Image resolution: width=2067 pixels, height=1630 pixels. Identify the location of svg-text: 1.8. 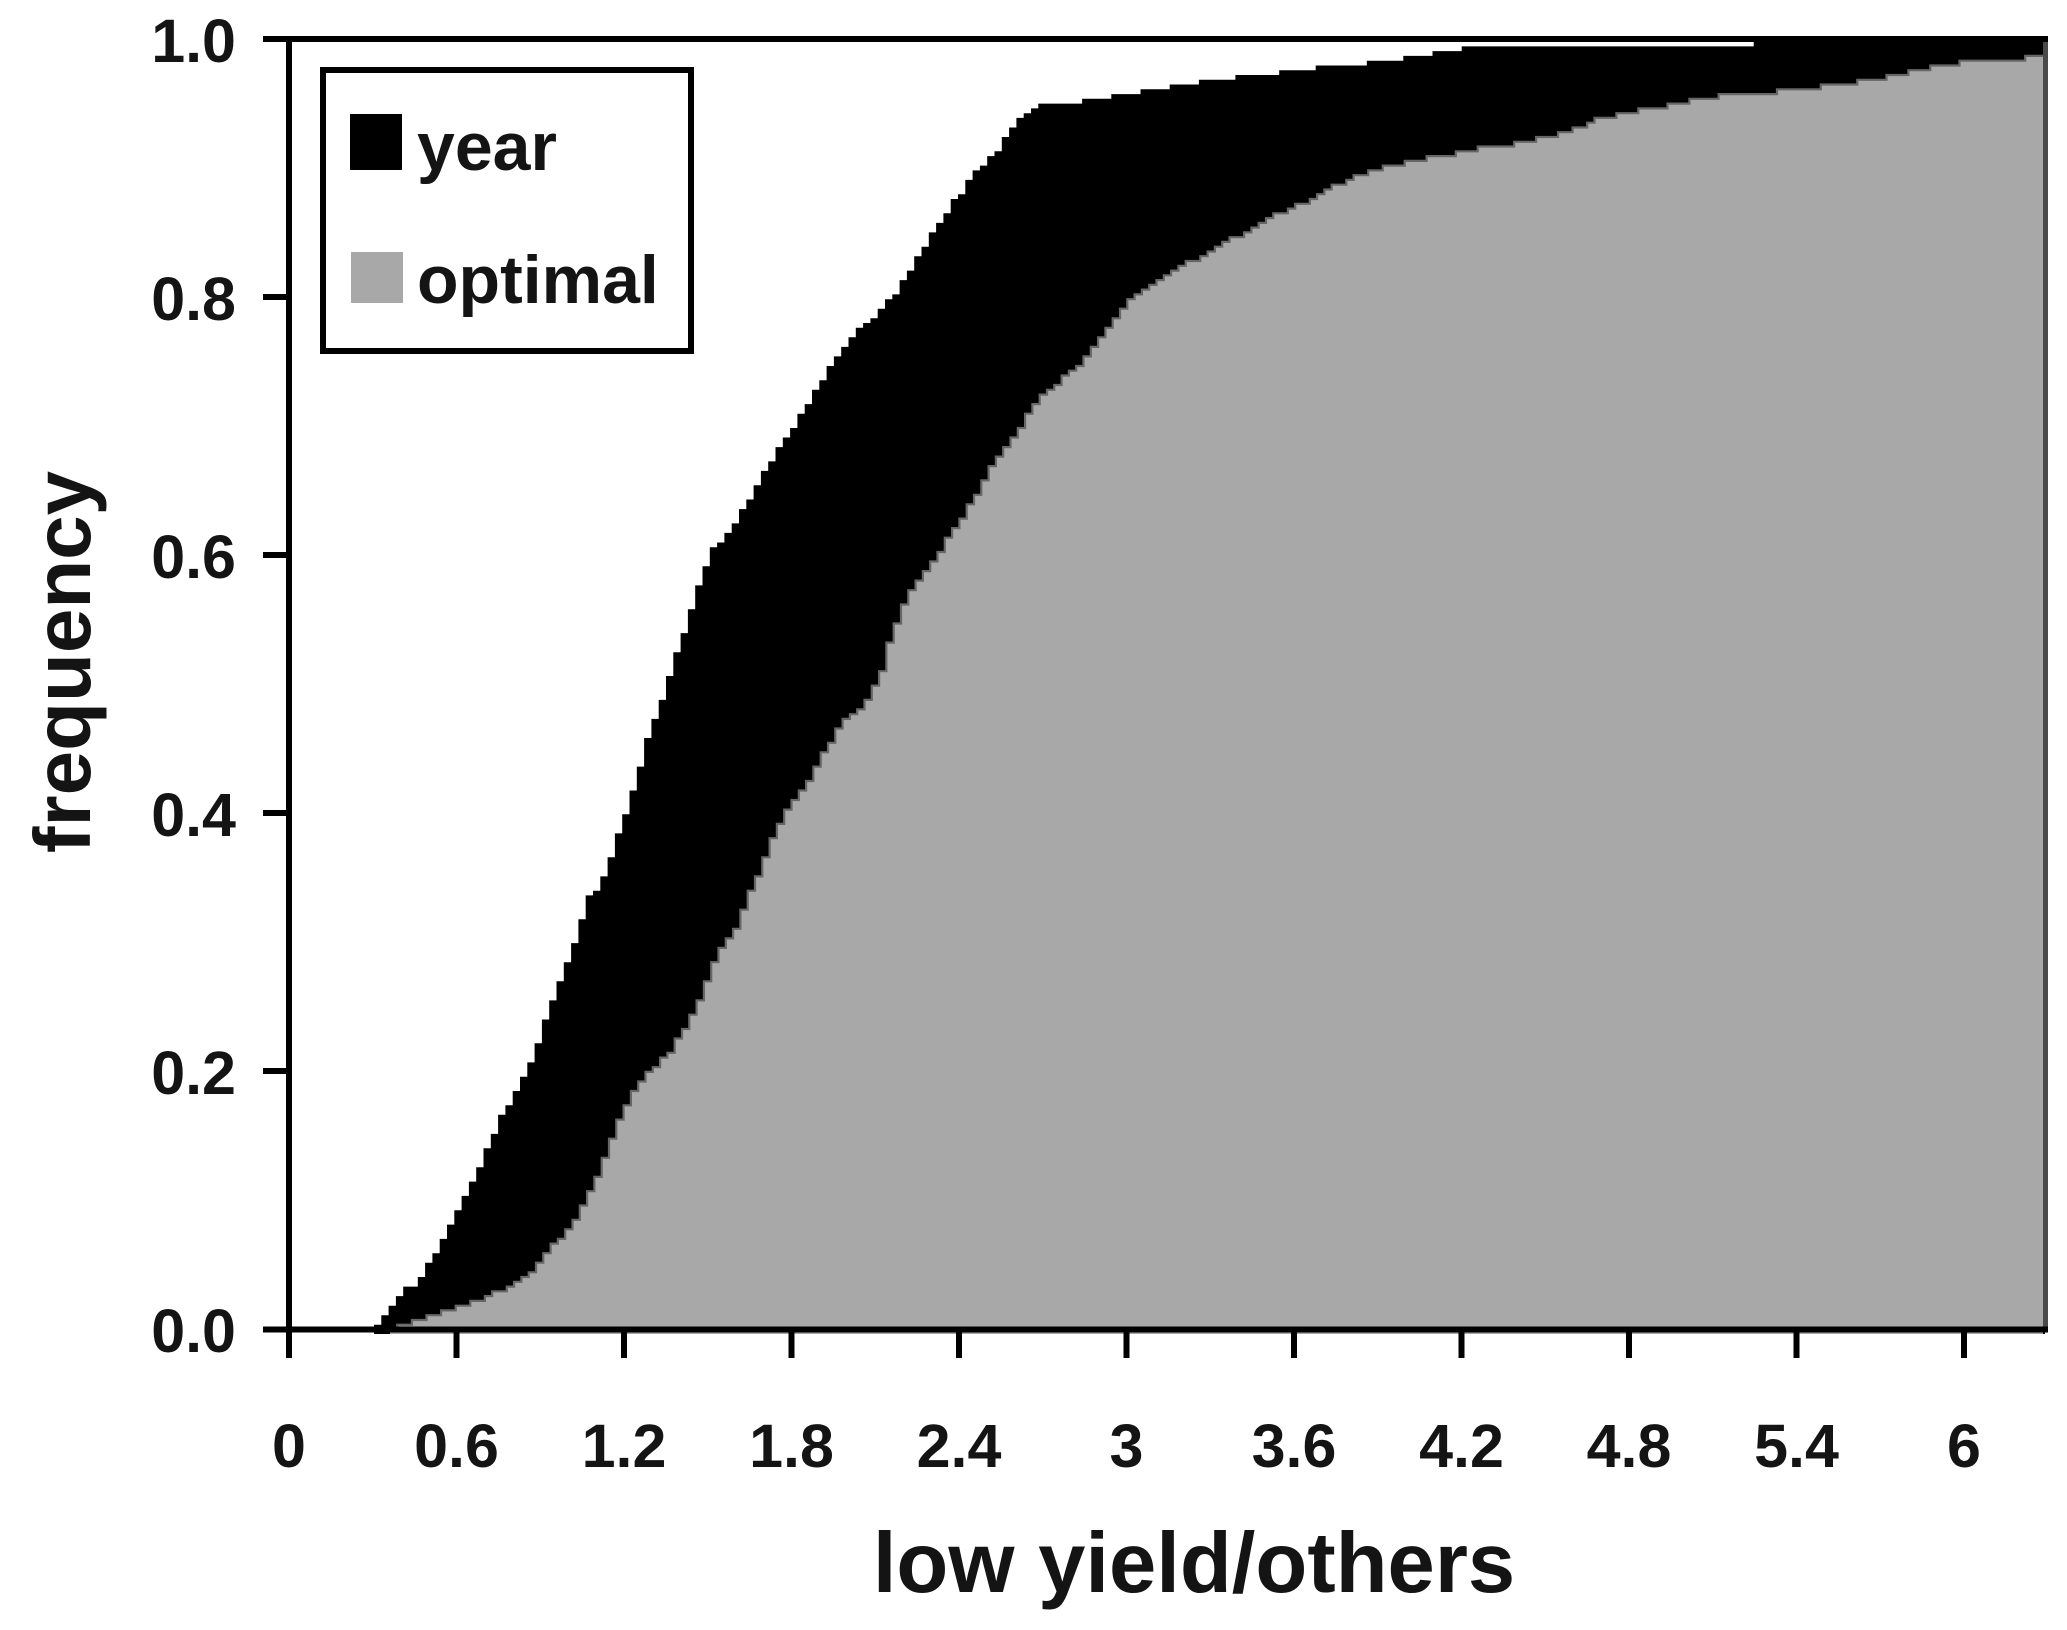
(791, 1446).